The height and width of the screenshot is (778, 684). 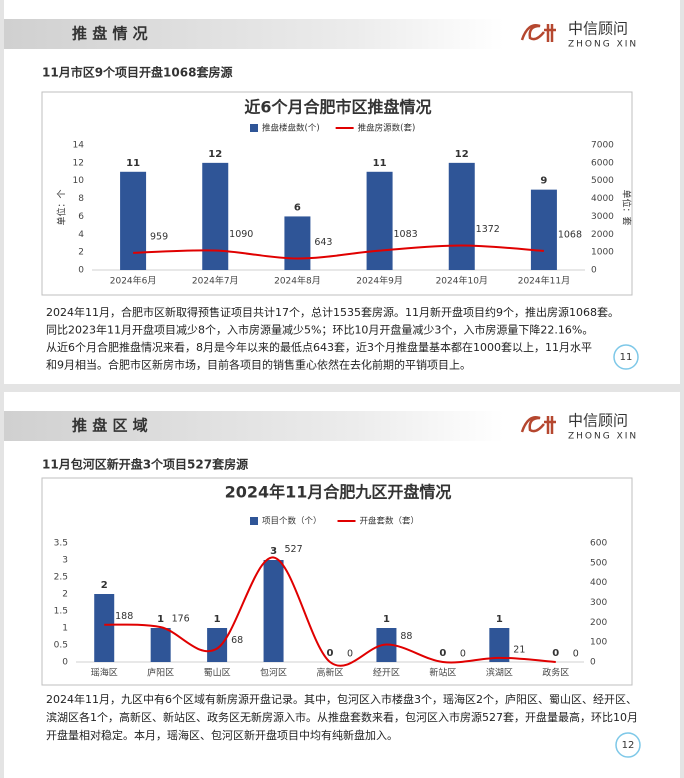 I want to click on y2-tick-label: 100, so click(x=598, y=643).